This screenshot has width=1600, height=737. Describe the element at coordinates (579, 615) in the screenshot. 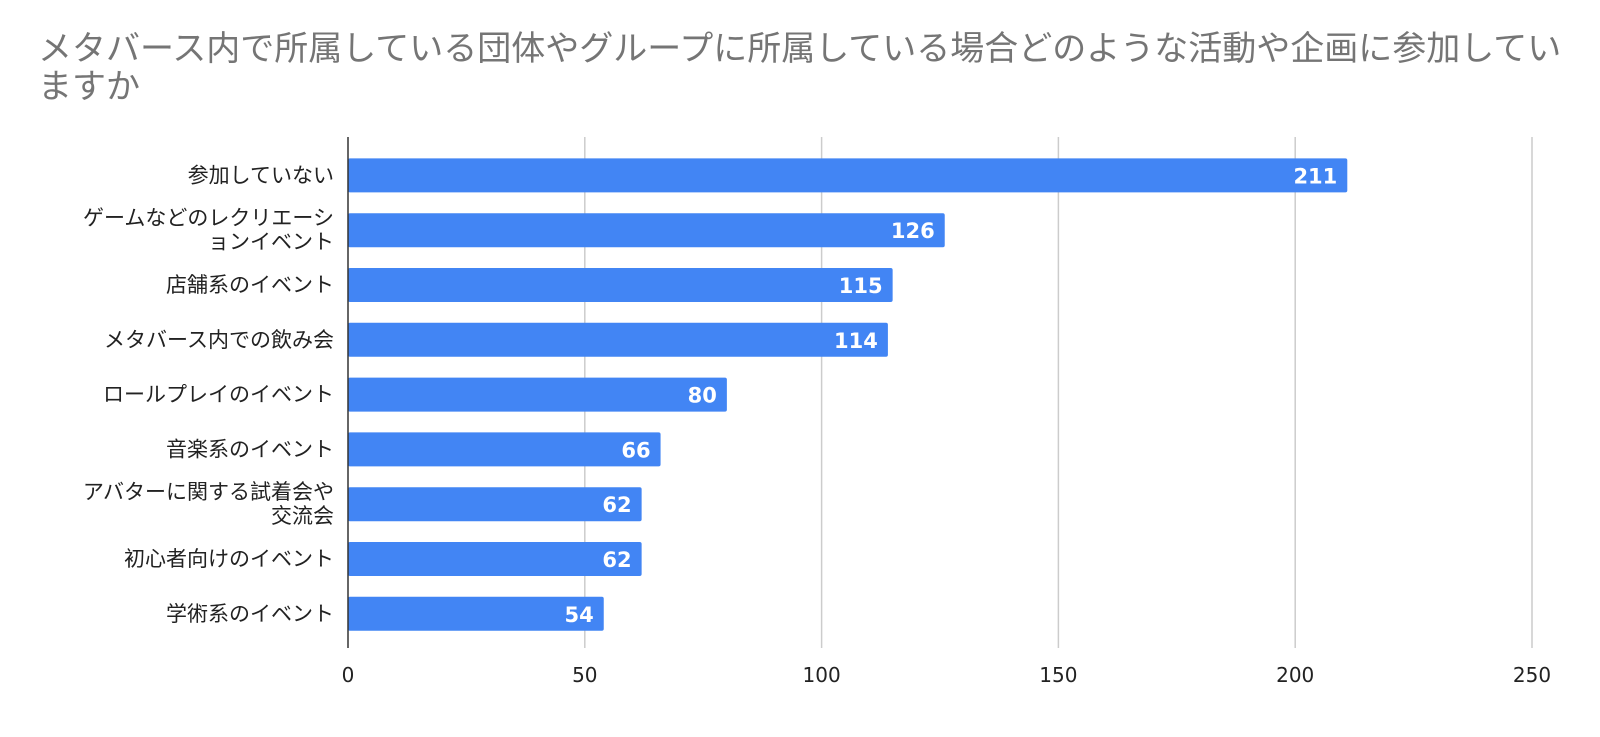

I see `data-label: 54` at that location.